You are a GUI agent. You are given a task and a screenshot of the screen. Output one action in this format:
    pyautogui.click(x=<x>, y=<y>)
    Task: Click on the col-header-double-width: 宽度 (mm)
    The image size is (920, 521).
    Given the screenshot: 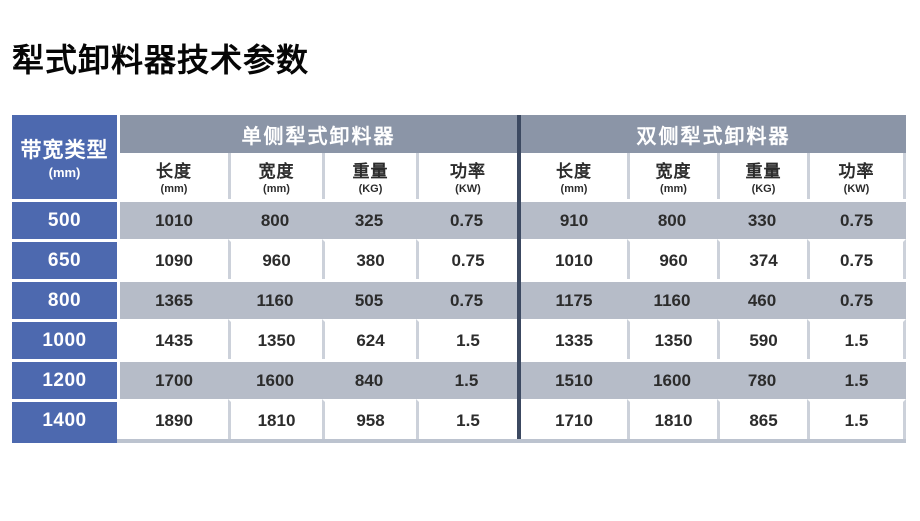 What is the action you would take?
    pyautogui.click(x=672, y=176)
    